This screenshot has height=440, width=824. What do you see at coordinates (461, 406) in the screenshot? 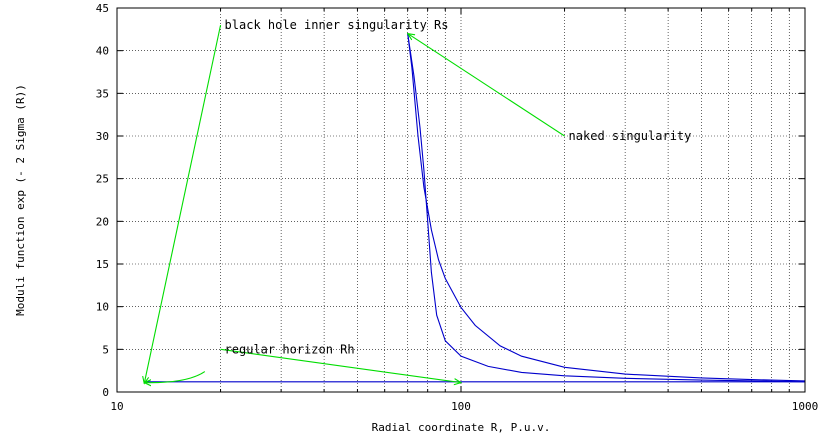
I see `x-tick-label: 100` at bounding box center [461, 406].